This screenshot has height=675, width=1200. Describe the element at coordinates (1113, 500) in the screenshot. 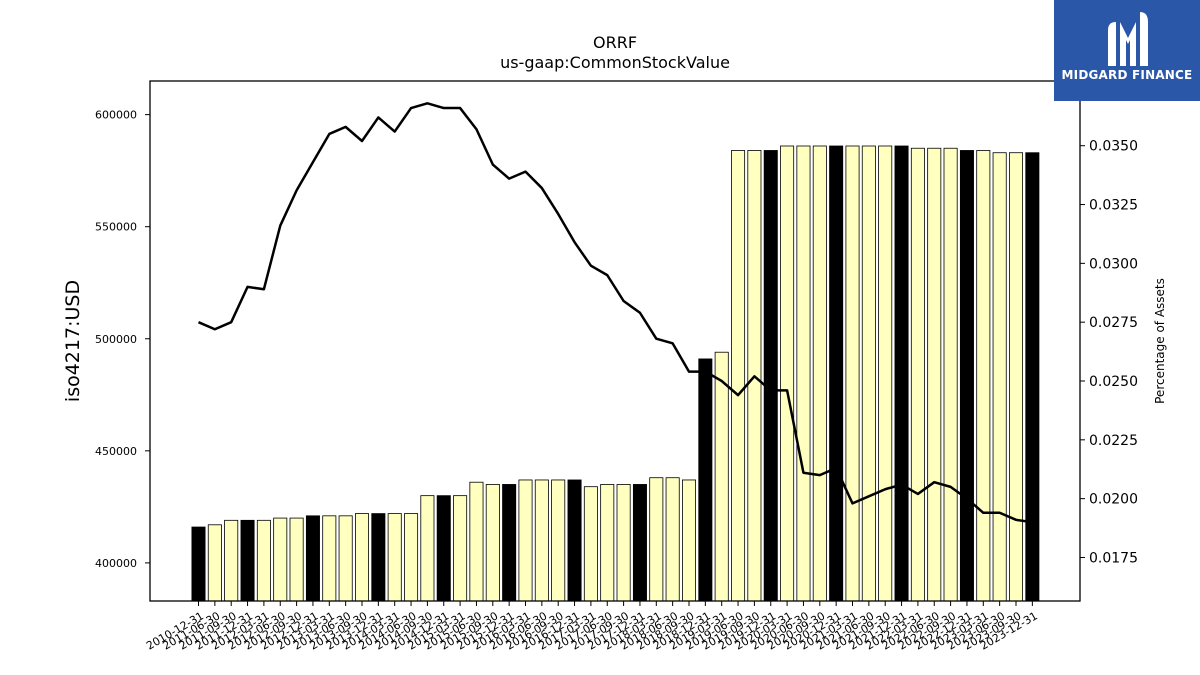

I see `y2-tick-label: 0.0200` at that location.